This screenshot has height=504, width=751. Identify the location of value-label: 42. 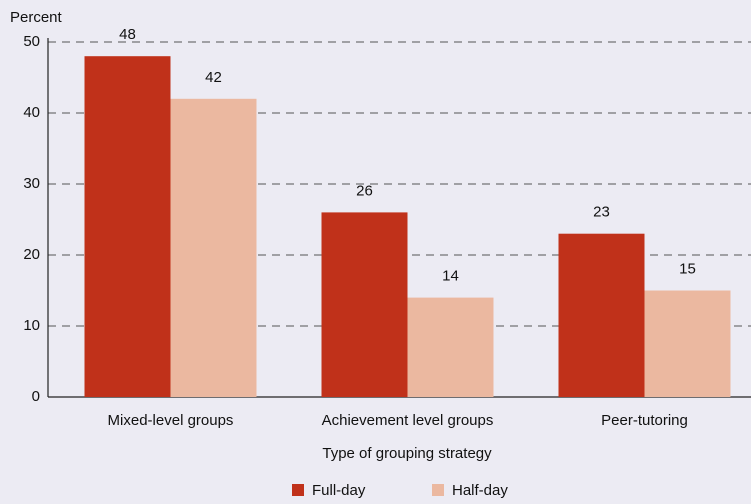
(213, 77).